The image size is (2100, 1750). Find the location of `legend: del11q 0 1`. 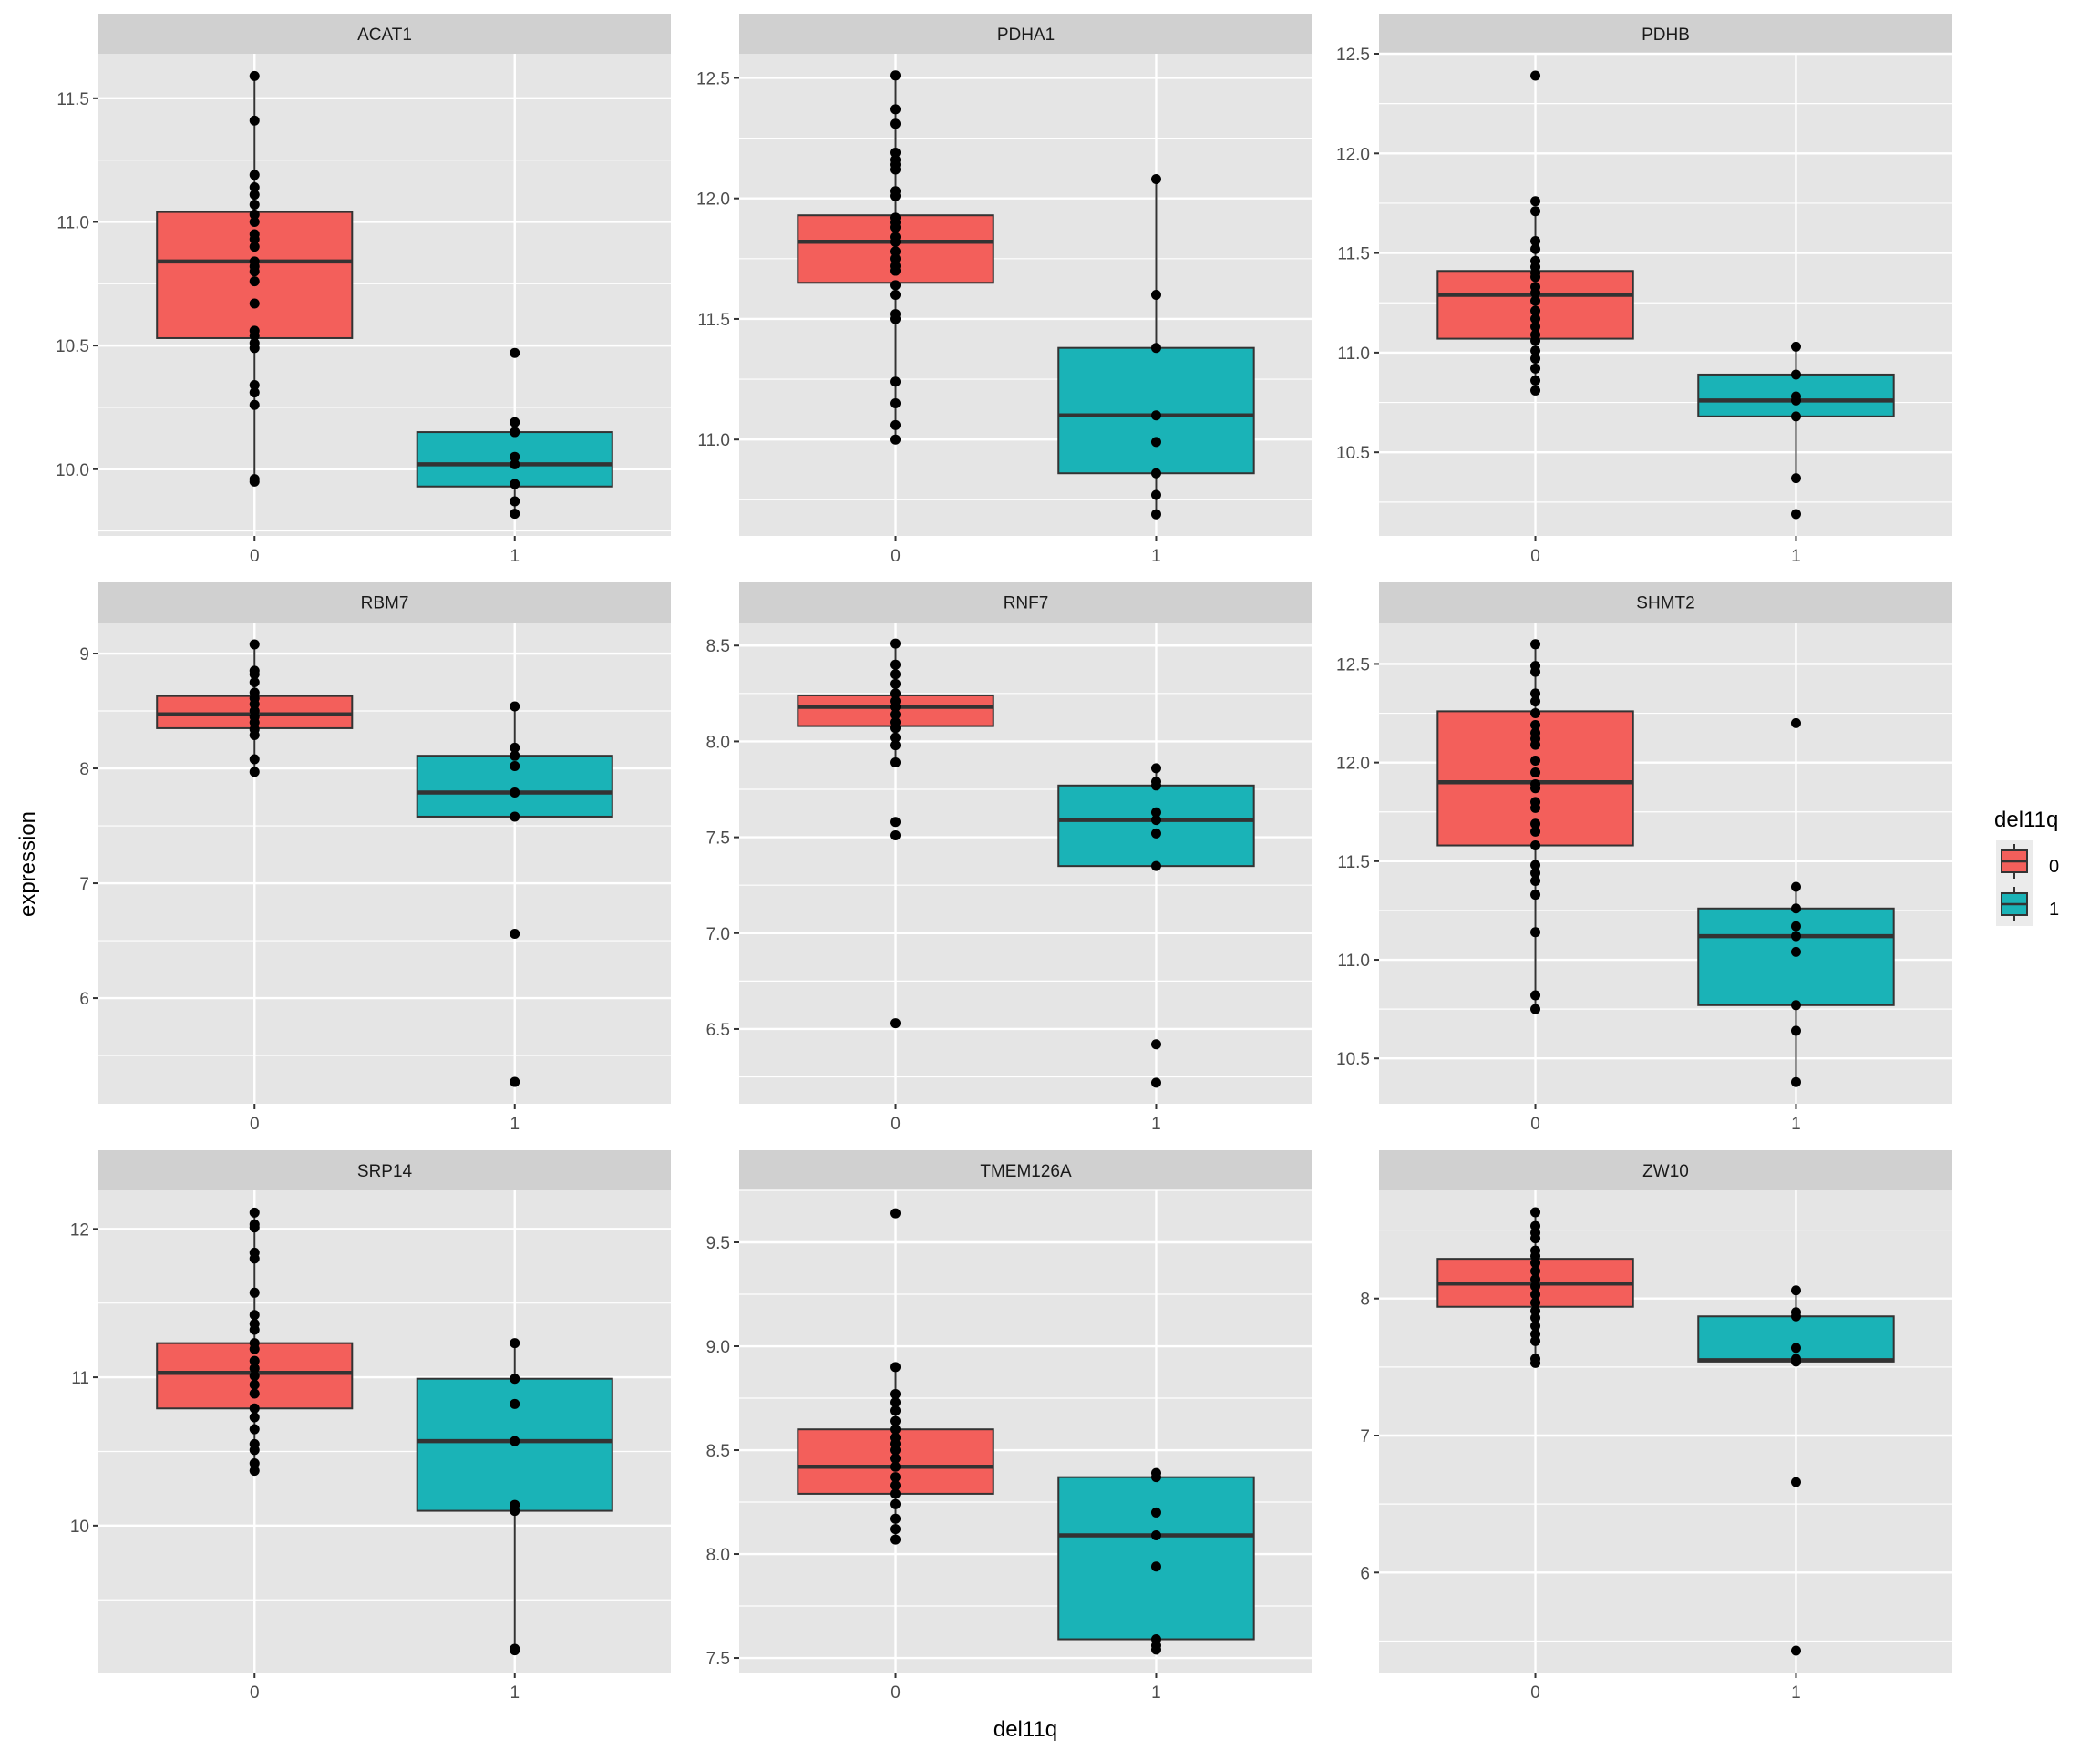

legend: del11q 0 1 is located at coordinates (2027, 867).